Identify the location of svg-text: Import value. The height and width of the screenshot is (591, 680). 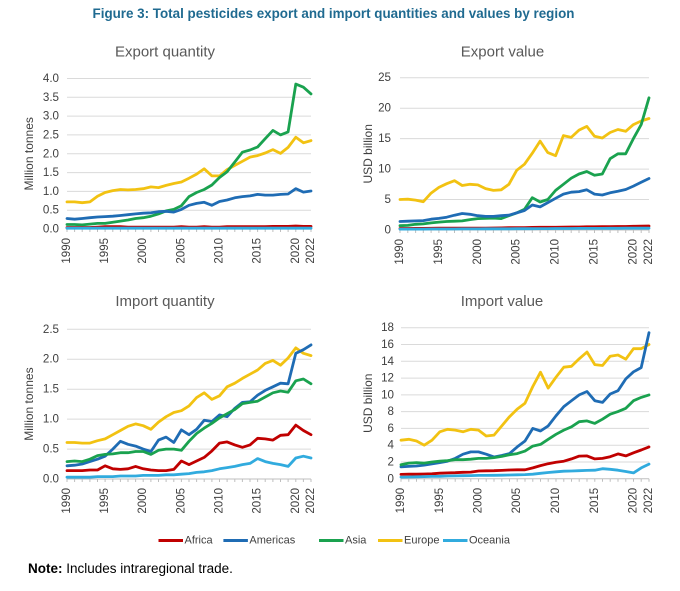
(502, 301).